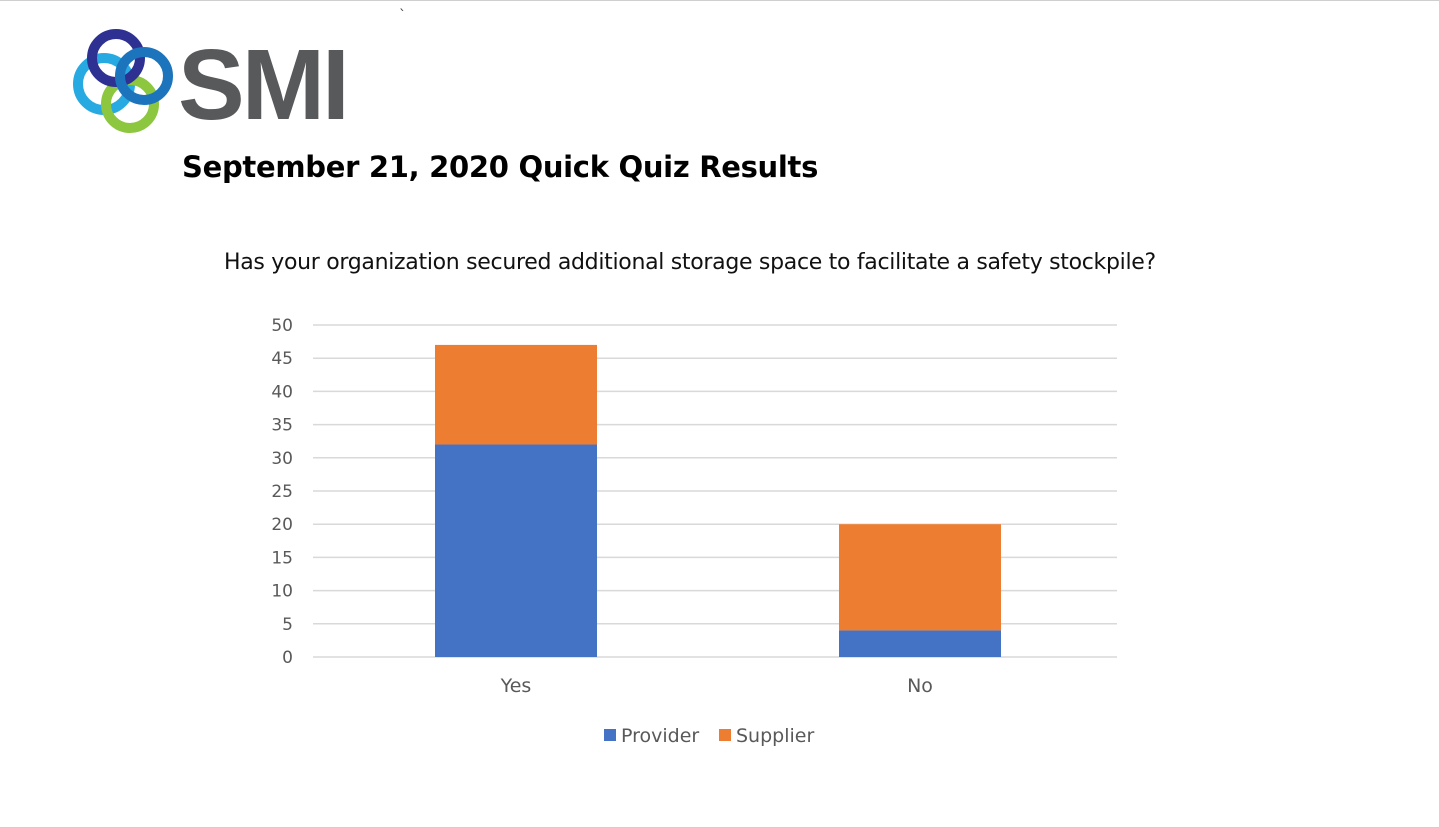 The width and height of the screenshot is (1439, 828). Describe the element at coordinates (920, 643) in the screenshot. I see `bar-no-provider` at that location.